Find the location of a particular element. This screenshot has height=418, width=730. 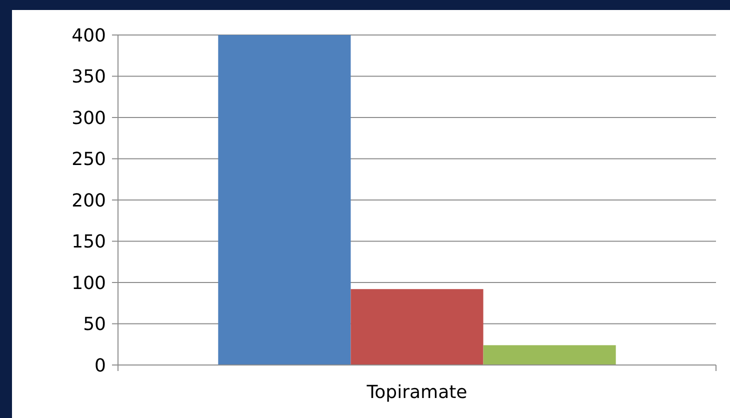

y-tick-label: 300 is located at coordinates (89, 118).